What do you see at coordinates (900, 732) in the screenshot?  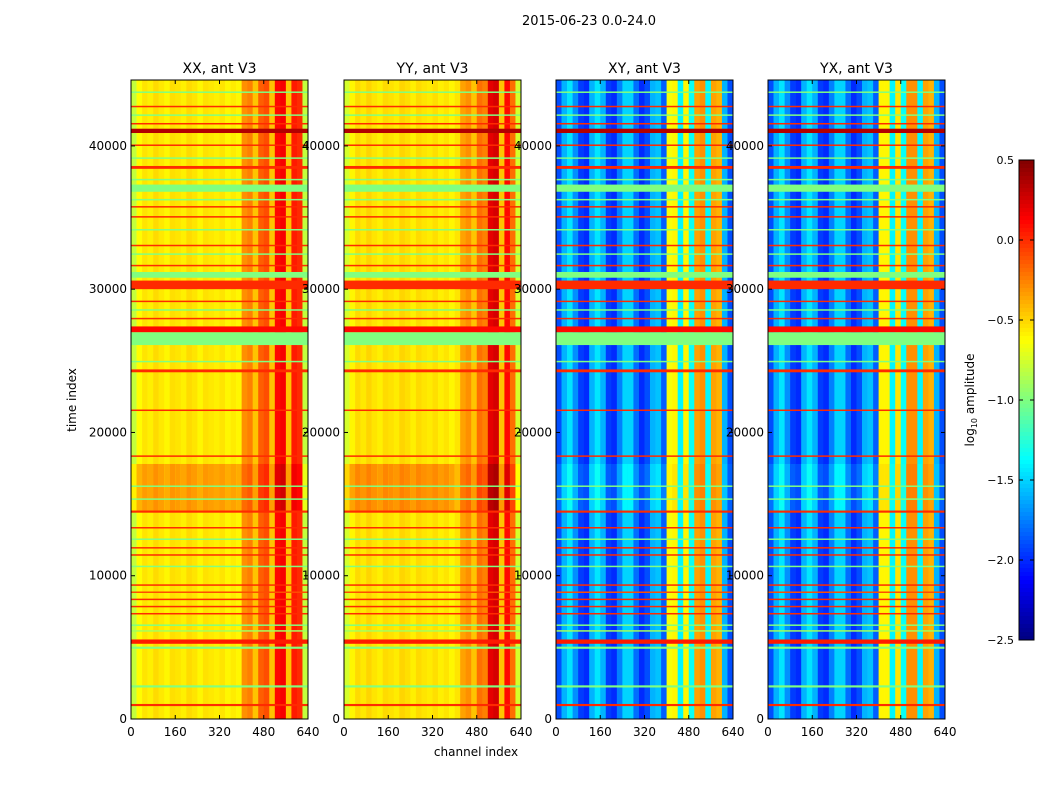 I see `x-tick-label: 480` at bounding box center [900, 732].